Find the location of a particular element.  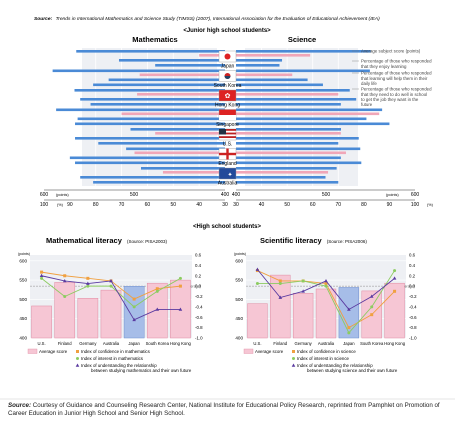

literacy-right-tick: 0.2 is located at coordinates (198, 275).